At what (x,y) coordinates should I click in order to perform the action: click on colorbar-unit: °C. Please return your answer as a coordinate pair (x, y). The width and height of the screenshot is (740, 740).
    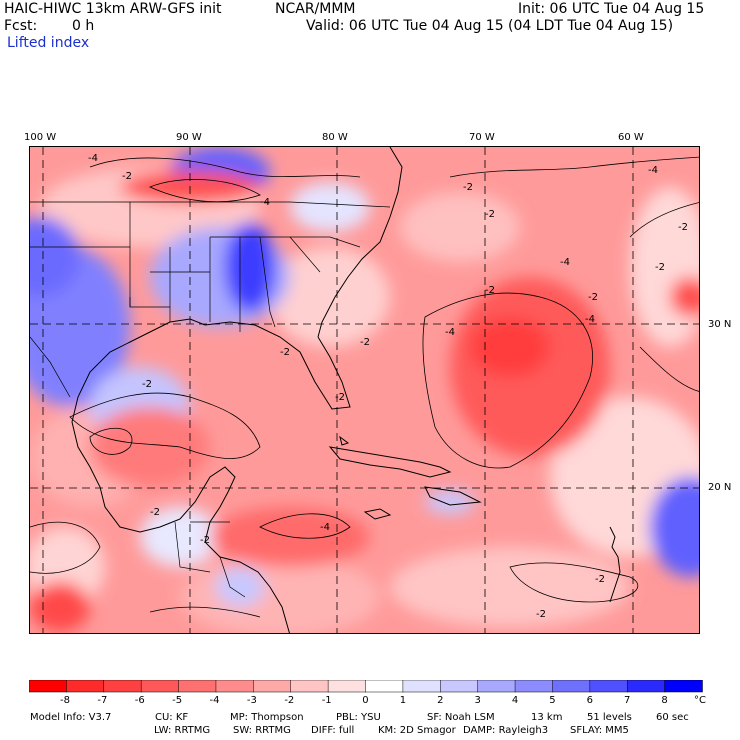
    Looking at the image, I should click on (700, 700).